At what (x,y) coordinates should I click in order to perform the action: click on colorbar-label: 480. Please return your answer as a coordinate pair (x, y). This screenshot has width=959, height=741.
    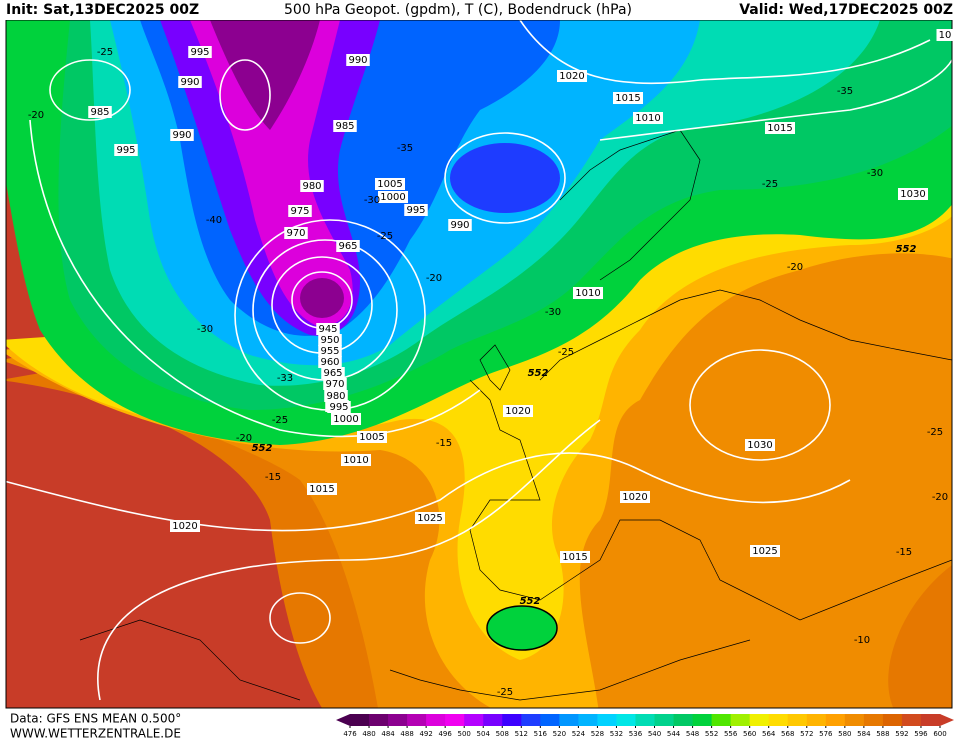
    Looking at the image, I should click on (368, 734).